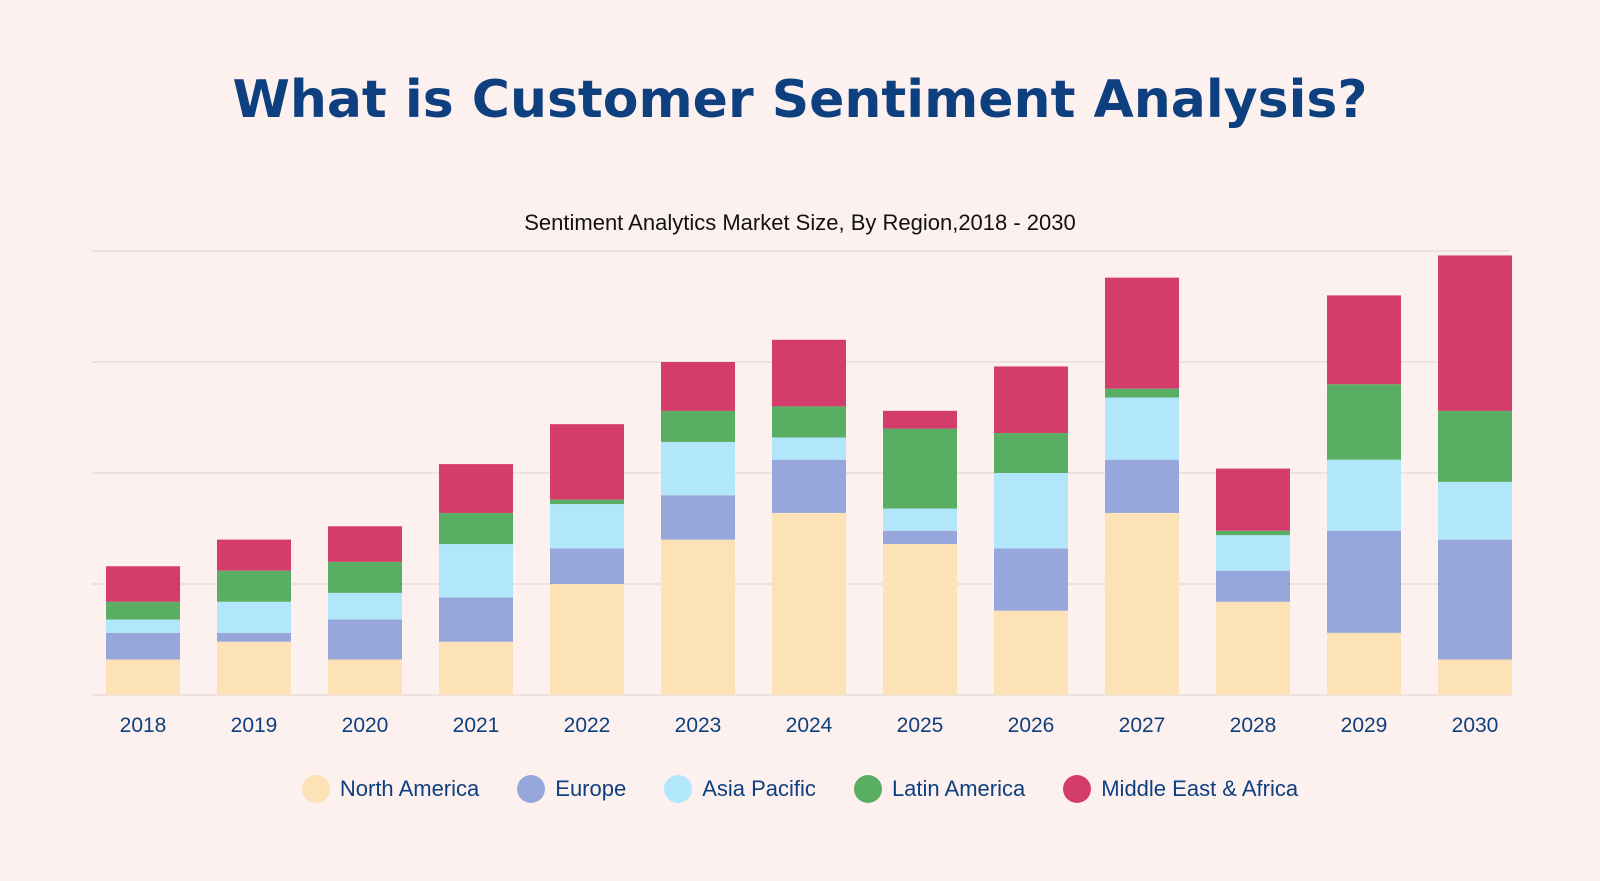 The width and height of the screenshot is (1600, 881). Describe the element at coordinates (1475, 446) in the screenshot. I see `bar-segment-latin-america-2030` at that location.